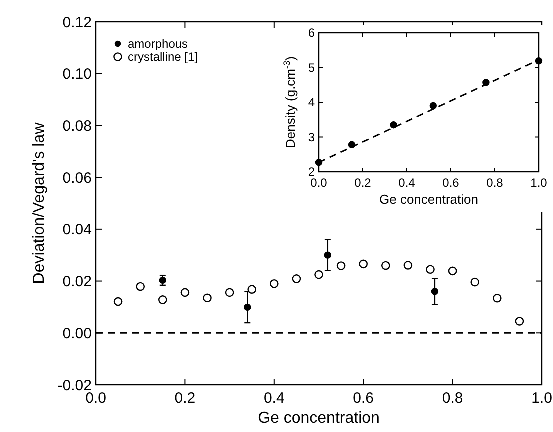 The width and height of the screenshot is (553, 432). I want to click on y-tick-label: 3, so click(312, 137).